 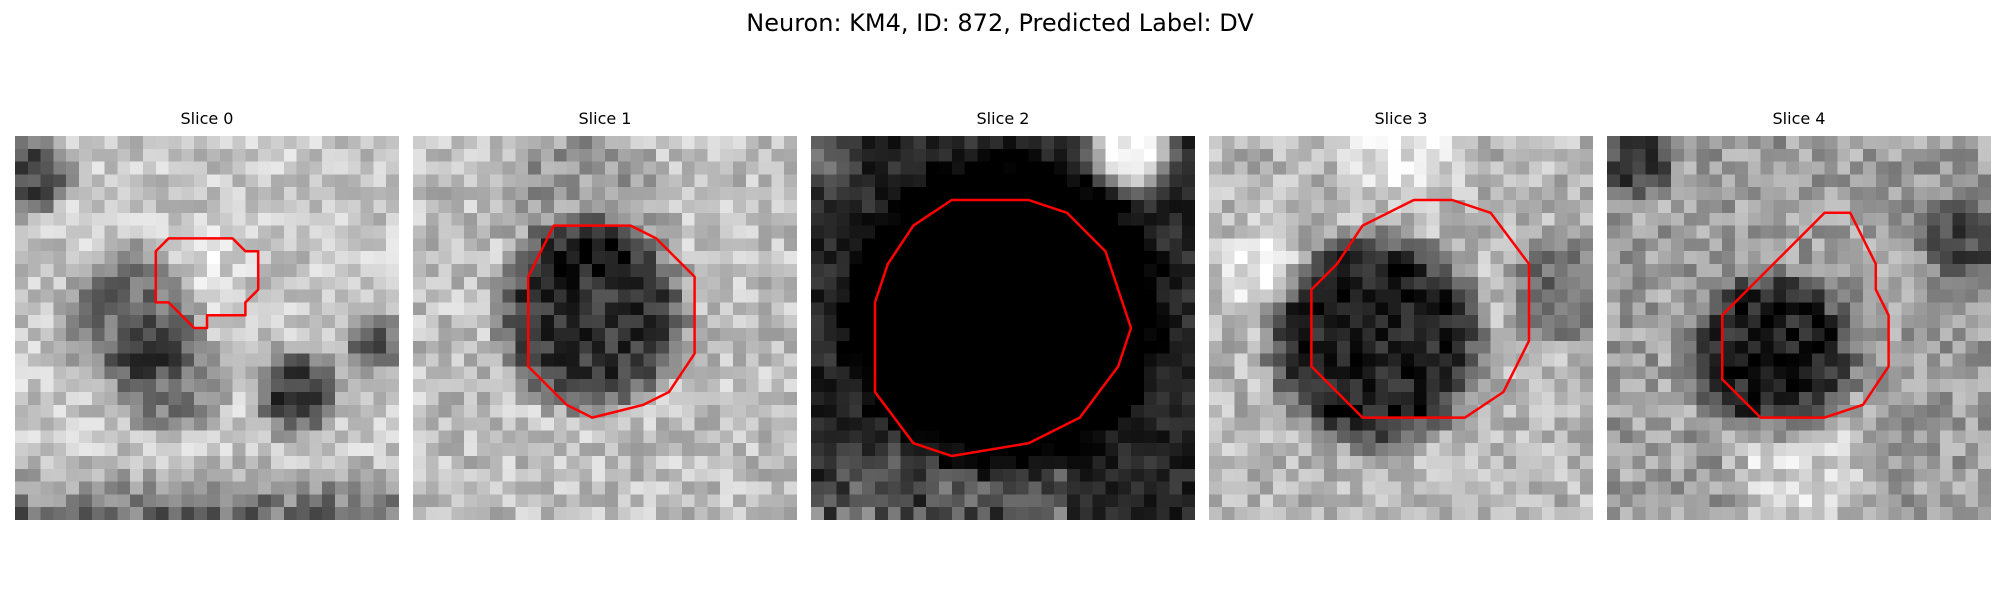 I want to click on slice-panel-3: Slice 3, so click(x=1401, y=314).